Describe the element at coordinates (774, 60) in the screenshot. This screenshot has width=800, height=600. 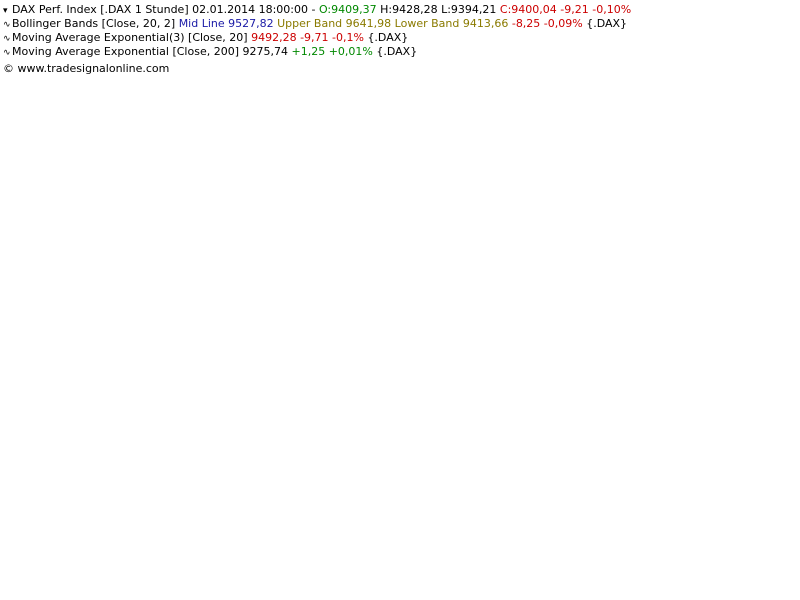
I see `y-tick-label: 9700` at that location.